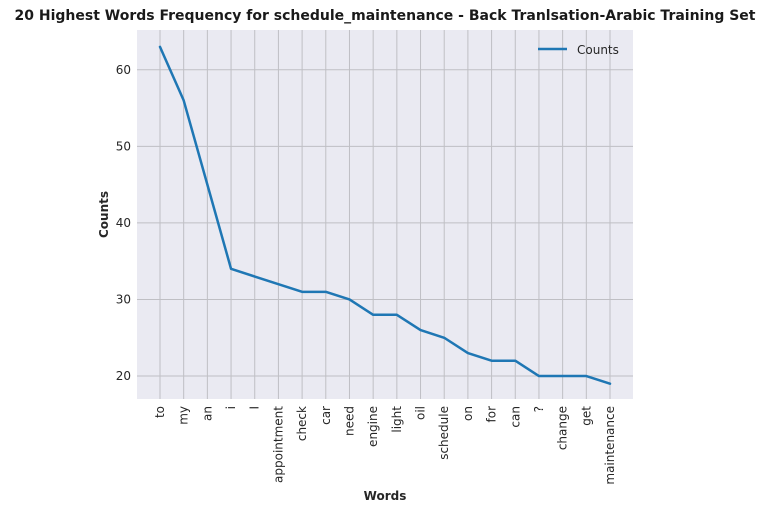  What do you see at coordinates (255, 408) in the screenshot?
I see `x-tick-label: I` at bounding box center [255, 408].